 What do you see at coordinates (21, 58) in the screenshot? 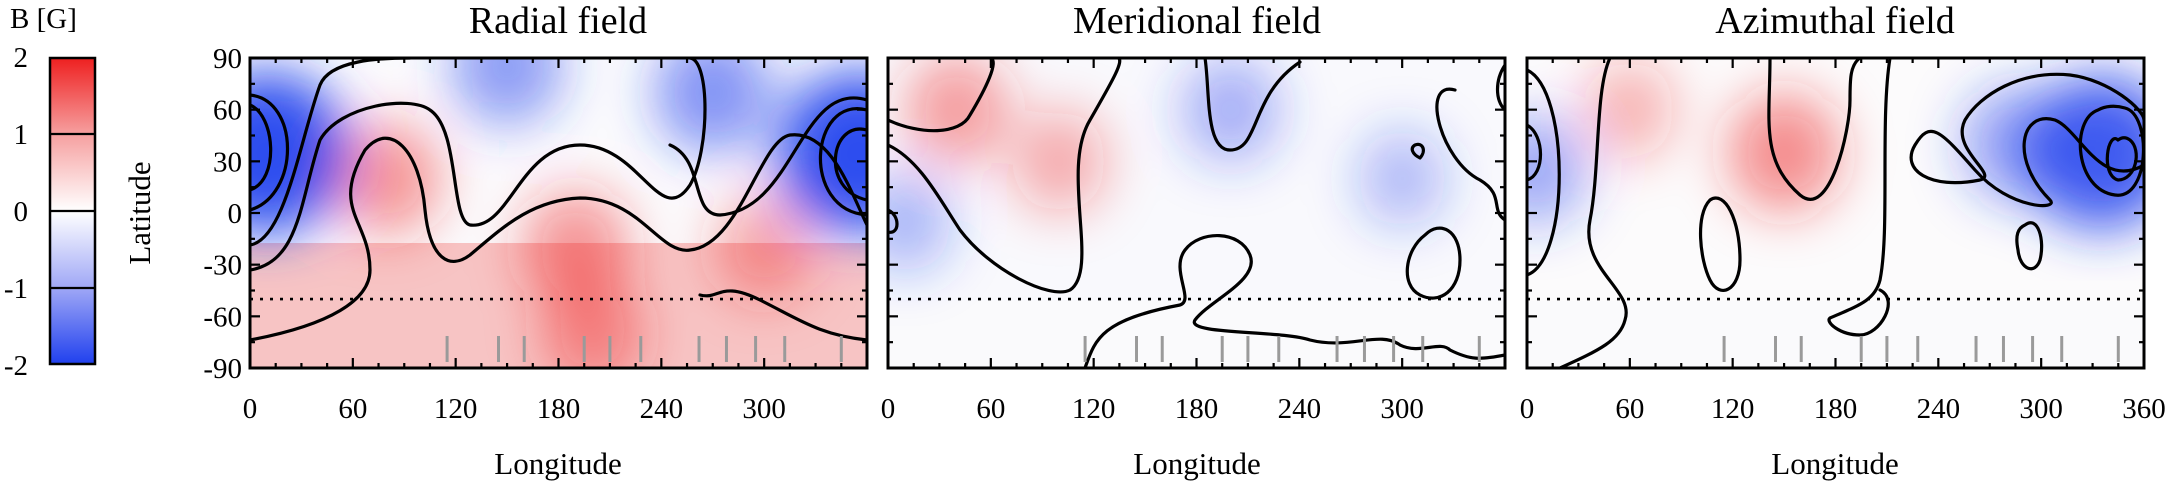
I see `colorbar-tick-2: 2` at bounding box center [21, 58].